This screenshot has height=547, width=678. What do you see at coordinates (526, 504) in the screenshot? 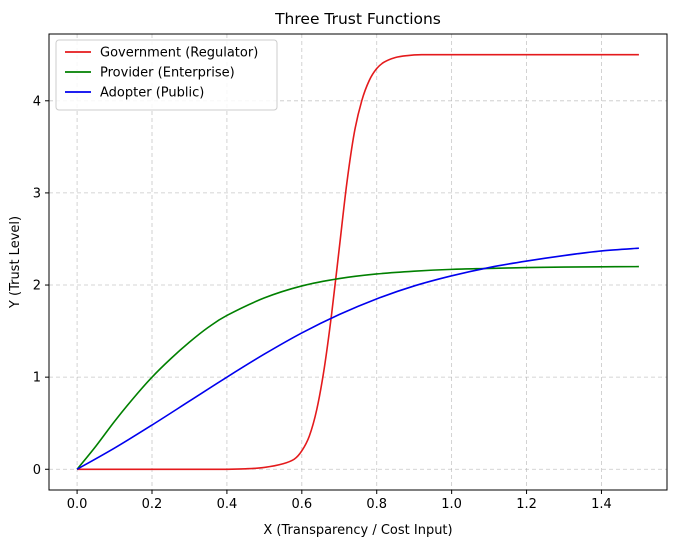
I see `x-tick-label: 1.2` at bounding box center [526, 504].